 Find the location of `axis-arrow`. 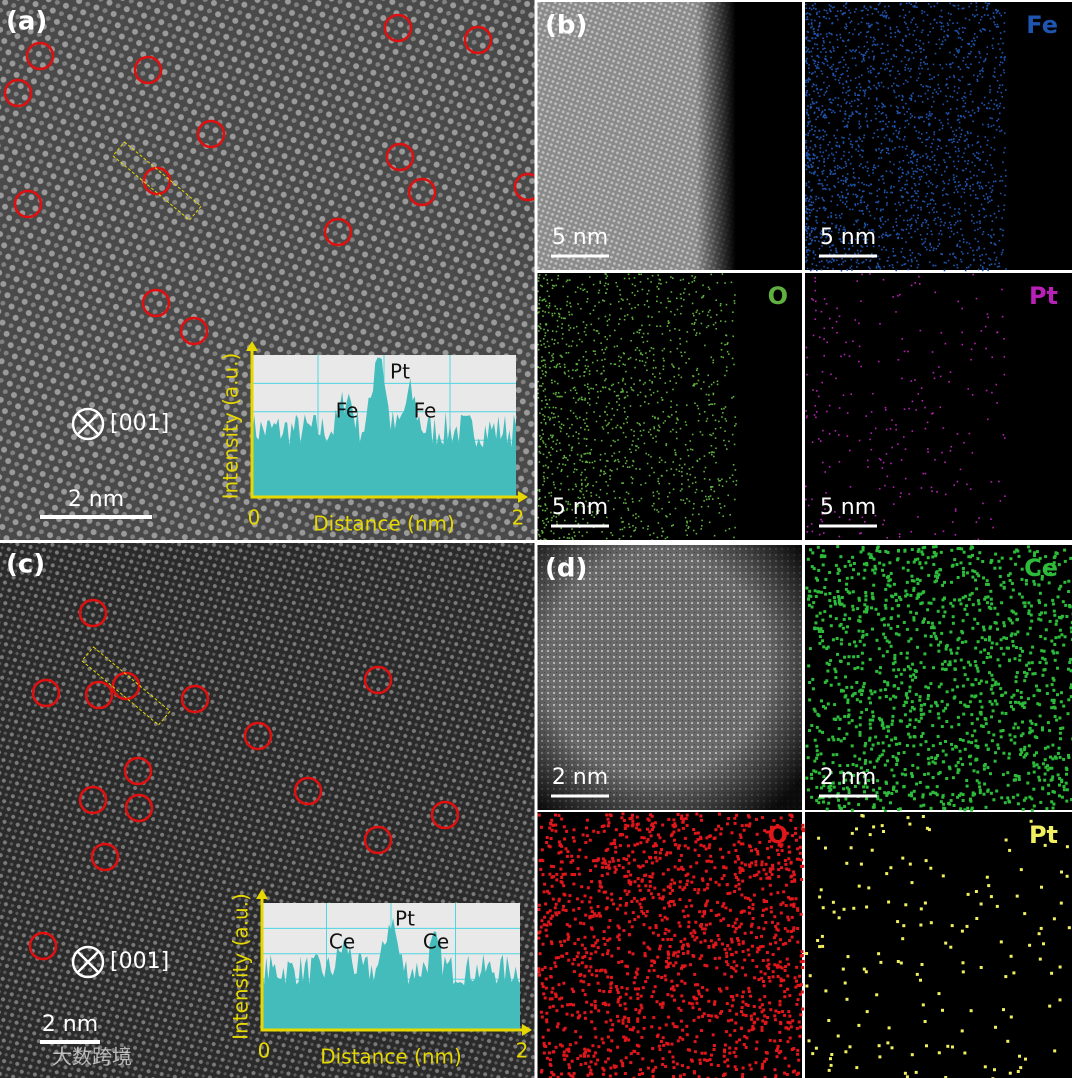

axis-arrow is located at coordinates (262, 894).